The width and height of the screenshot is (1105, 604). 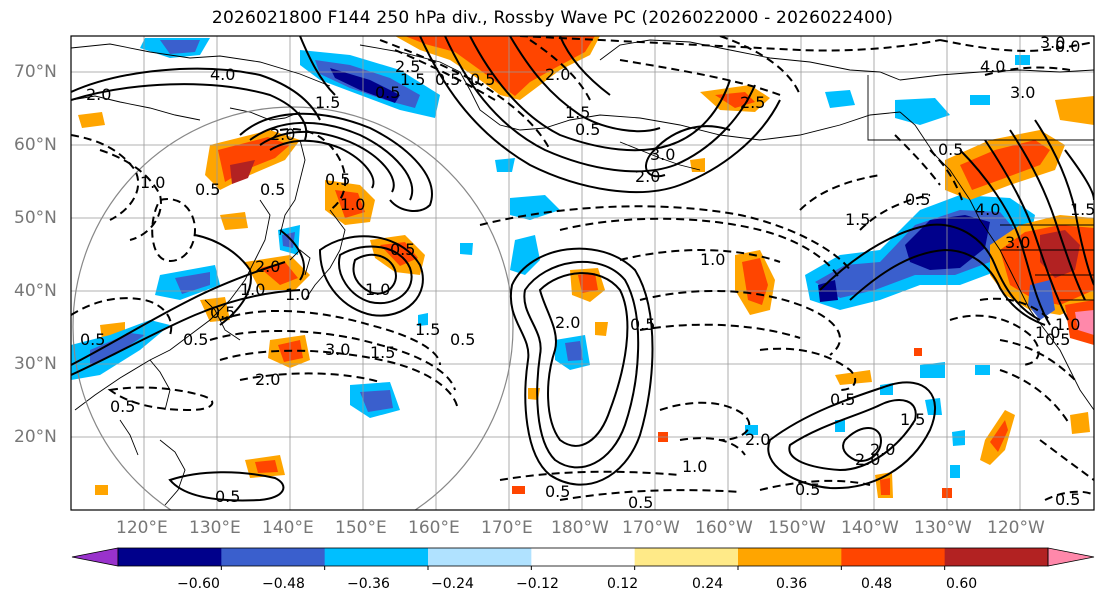 I want to click on lon-label: 150°W, so click(x=797, y=528).